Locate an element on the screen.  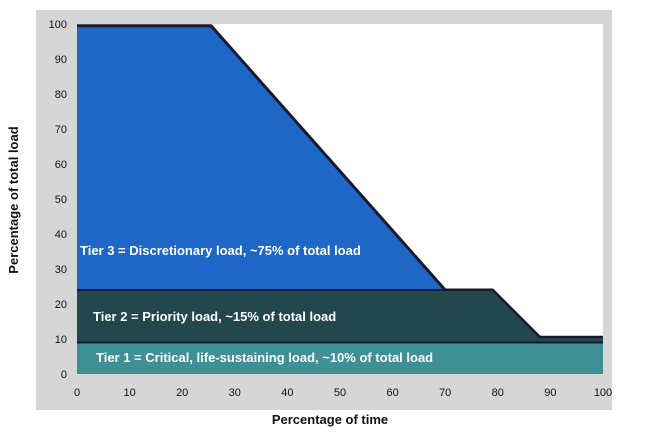
y-axis-title: Percentage of total load is located at coordinates (13, 199).